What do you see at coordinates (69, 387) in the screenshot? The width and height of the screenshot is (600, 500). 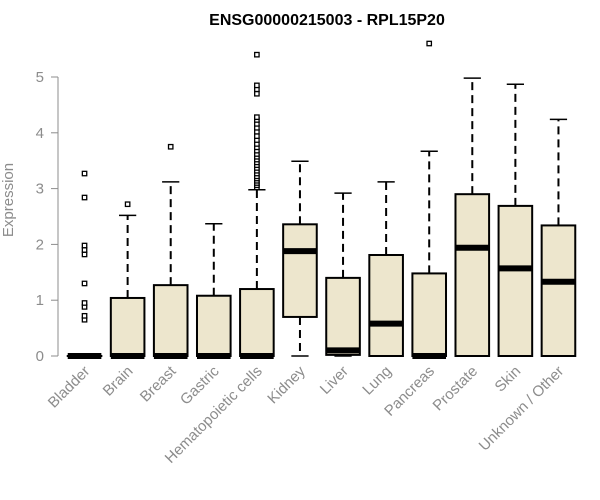 I see `x-tick-label: Bladder` at bounding box center [69, 387].